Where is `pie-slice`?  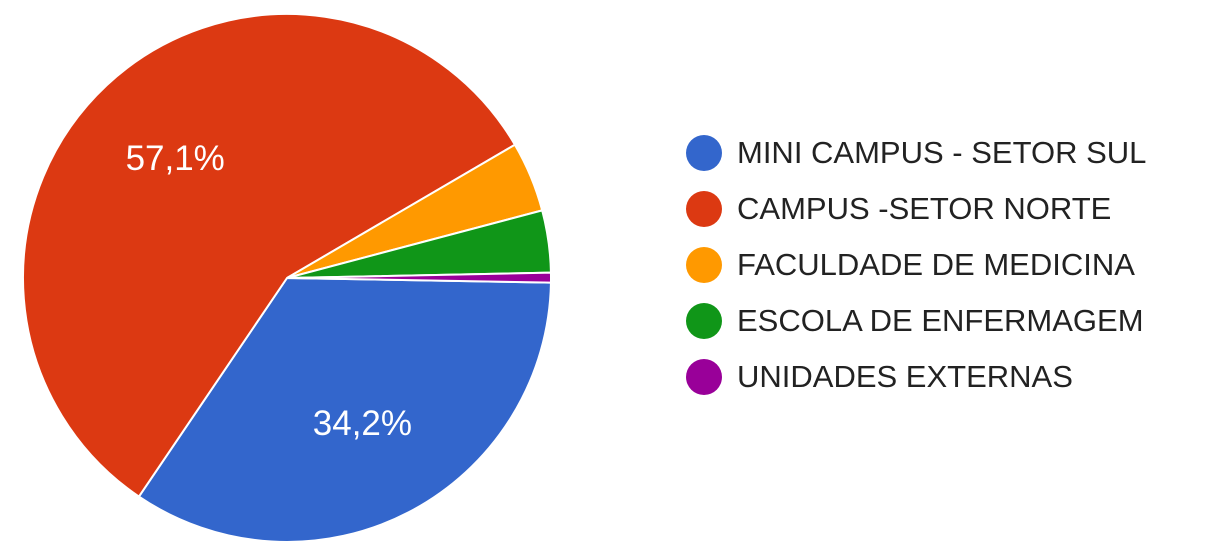
pie-slice is located at coordinates (419, 277).